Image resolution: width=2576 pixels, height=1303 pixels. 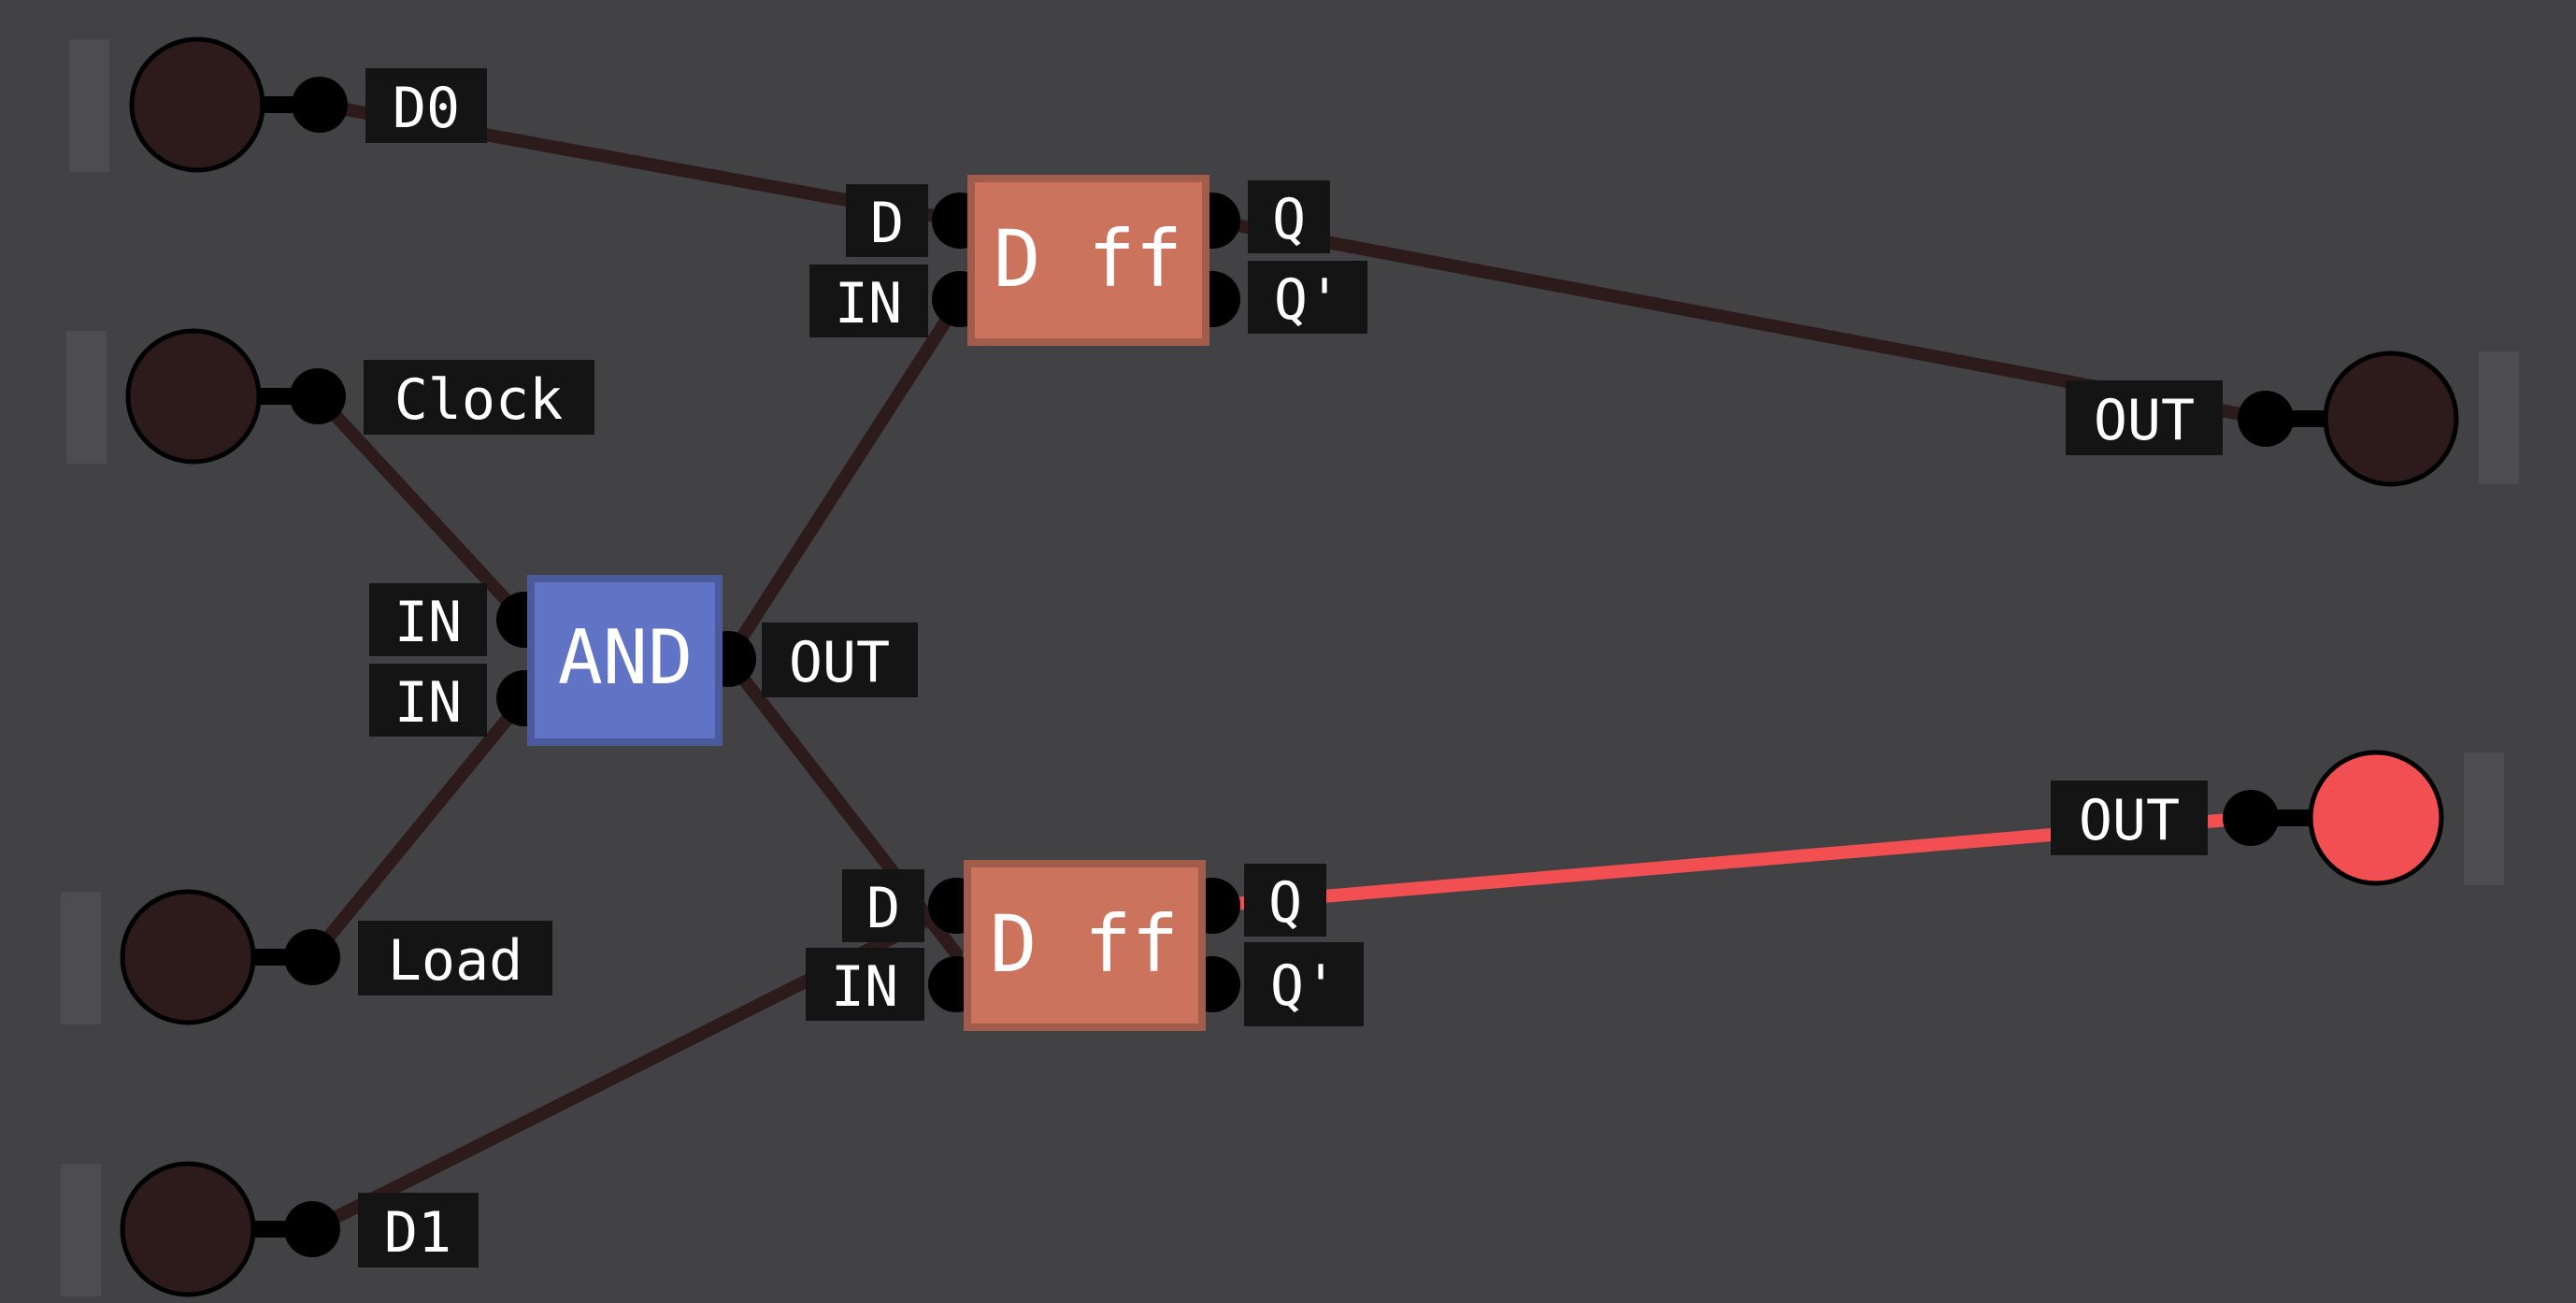 What do you see at coordinates (417, 1233) in the screenshot?
I see `input-label: D1` at bounding box center [417, 1233].